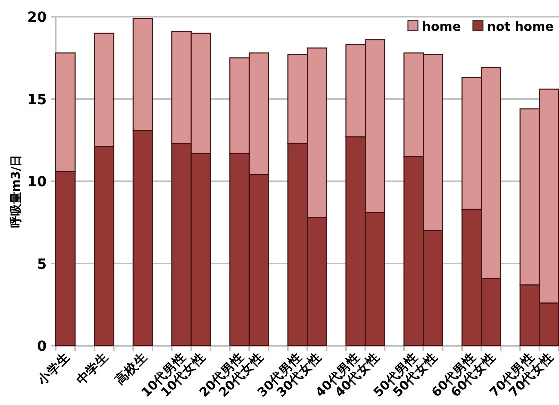 This screenshot has height=405, width=559. What do you see at coordinates (16, 191) in the screenshot?
I see `y-axis-title: 呼吸量m3/日` at bounding box center [16, 191].